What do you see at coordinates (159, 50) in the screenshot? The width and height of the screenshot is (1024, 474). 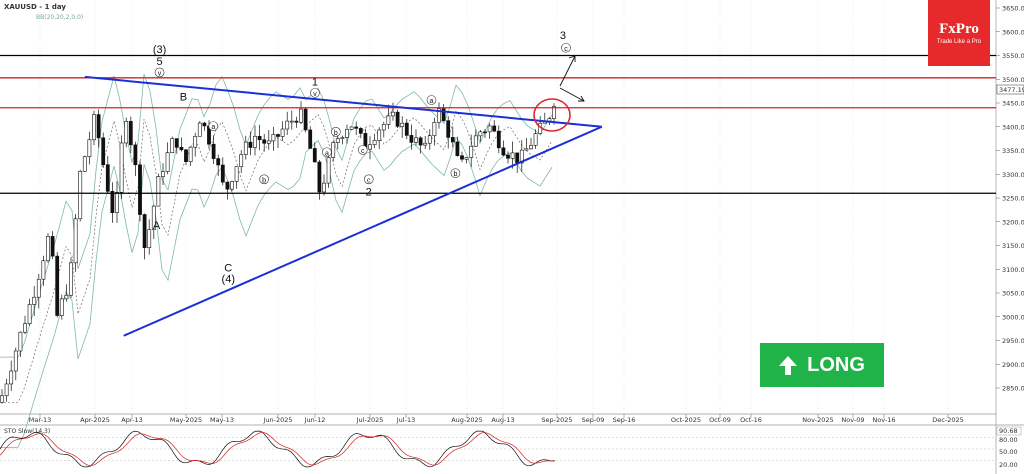 I see `wave-label: (3)` at bounding box center [159, 50].